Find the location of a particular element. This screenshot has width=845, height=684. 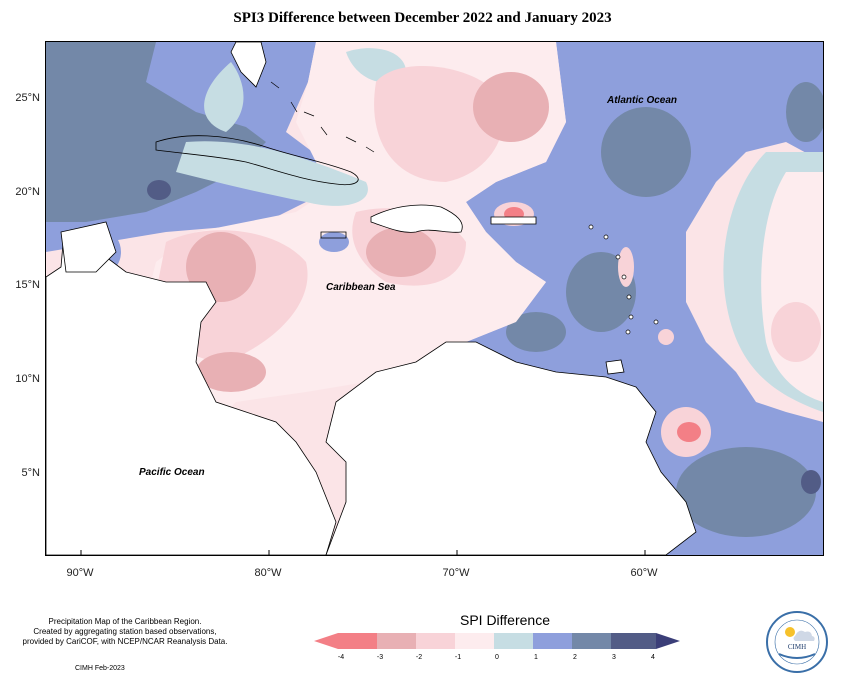

cuba-light-band is located at coordinates (272, 173).